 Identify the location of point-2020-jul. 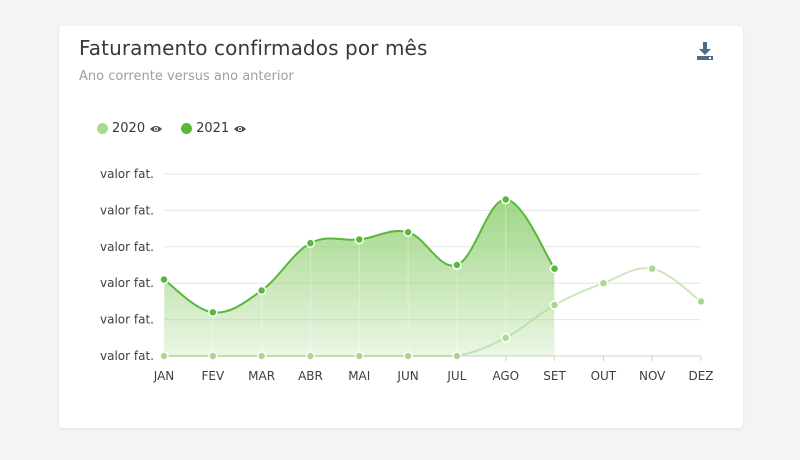
(457, 356).